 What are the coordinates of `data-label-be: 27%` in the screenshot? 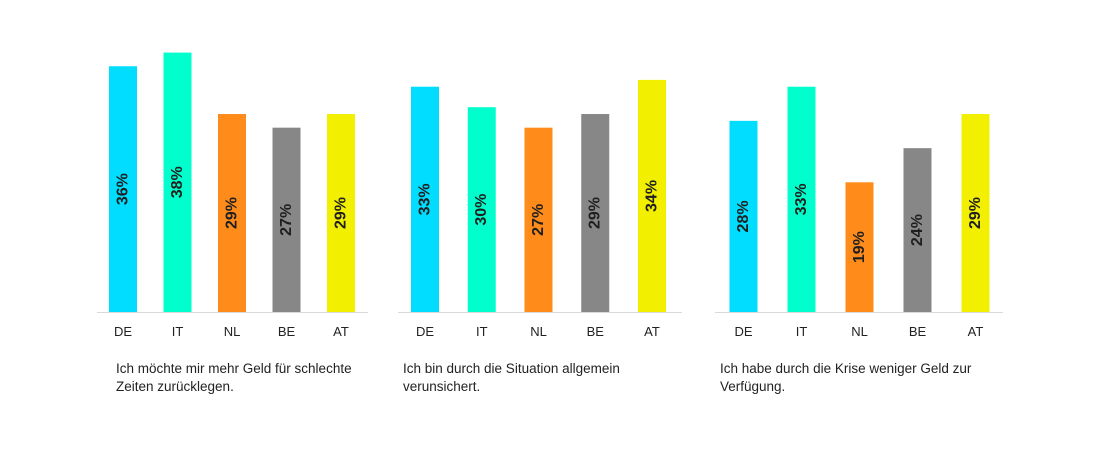 It's located at (286, 220).